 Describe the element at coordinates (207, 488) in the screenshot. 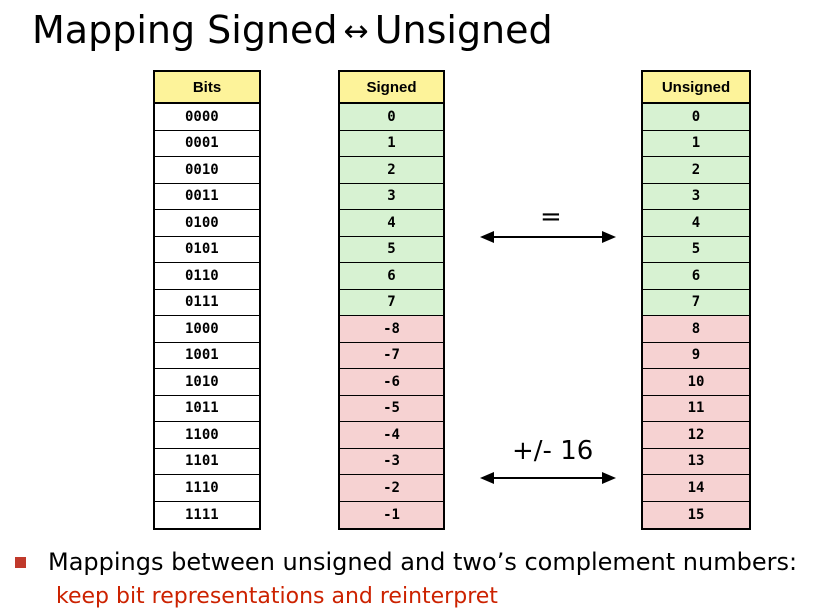

I see `bits-row: 1110` at that location.